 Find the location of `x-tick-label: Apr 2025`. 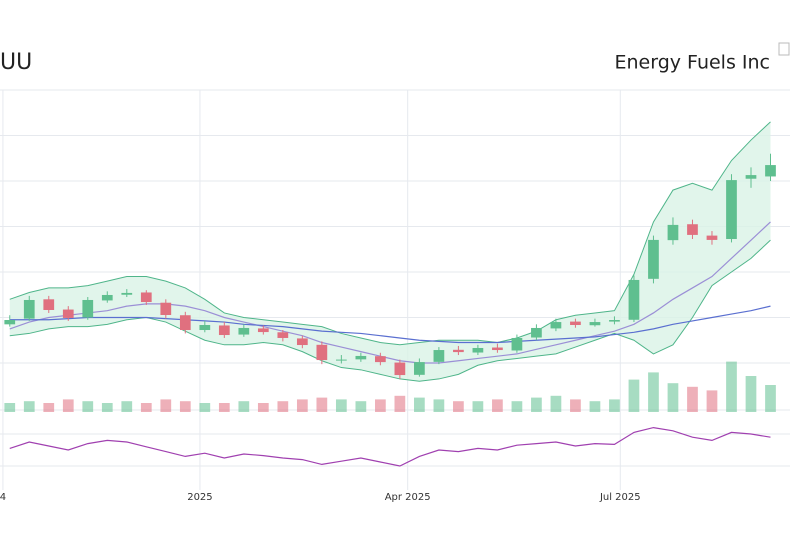

x-tick-label: Apr 2025 is located at coordinates (408, 497).